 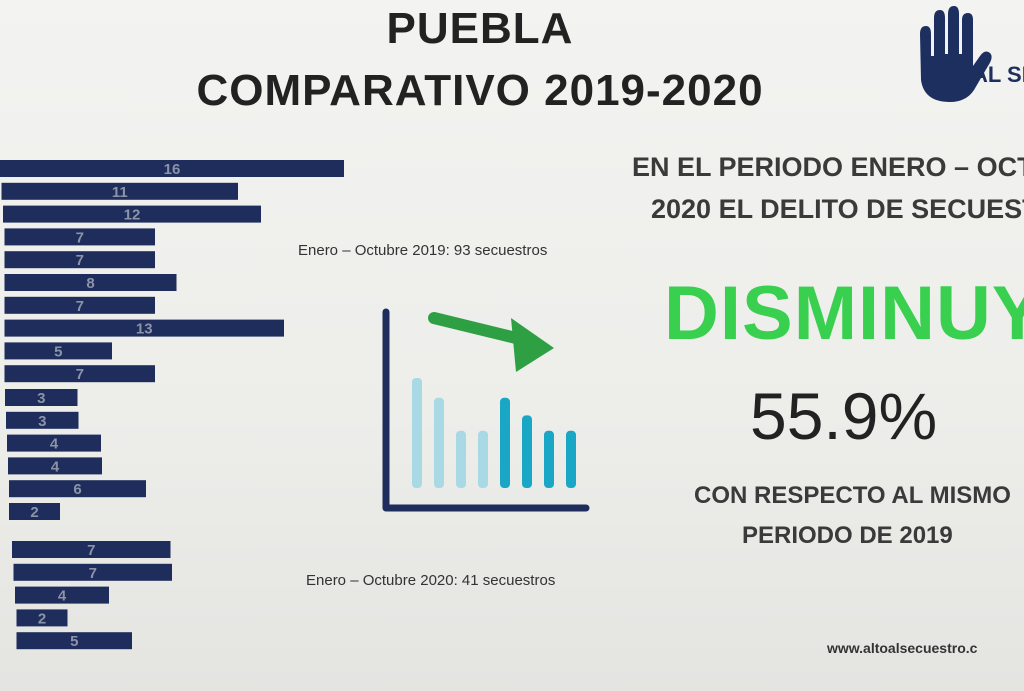 What do you see at coordinates (494, 433) in the screenshot?
I see `icon-bars` at bounding box center [494, 433].